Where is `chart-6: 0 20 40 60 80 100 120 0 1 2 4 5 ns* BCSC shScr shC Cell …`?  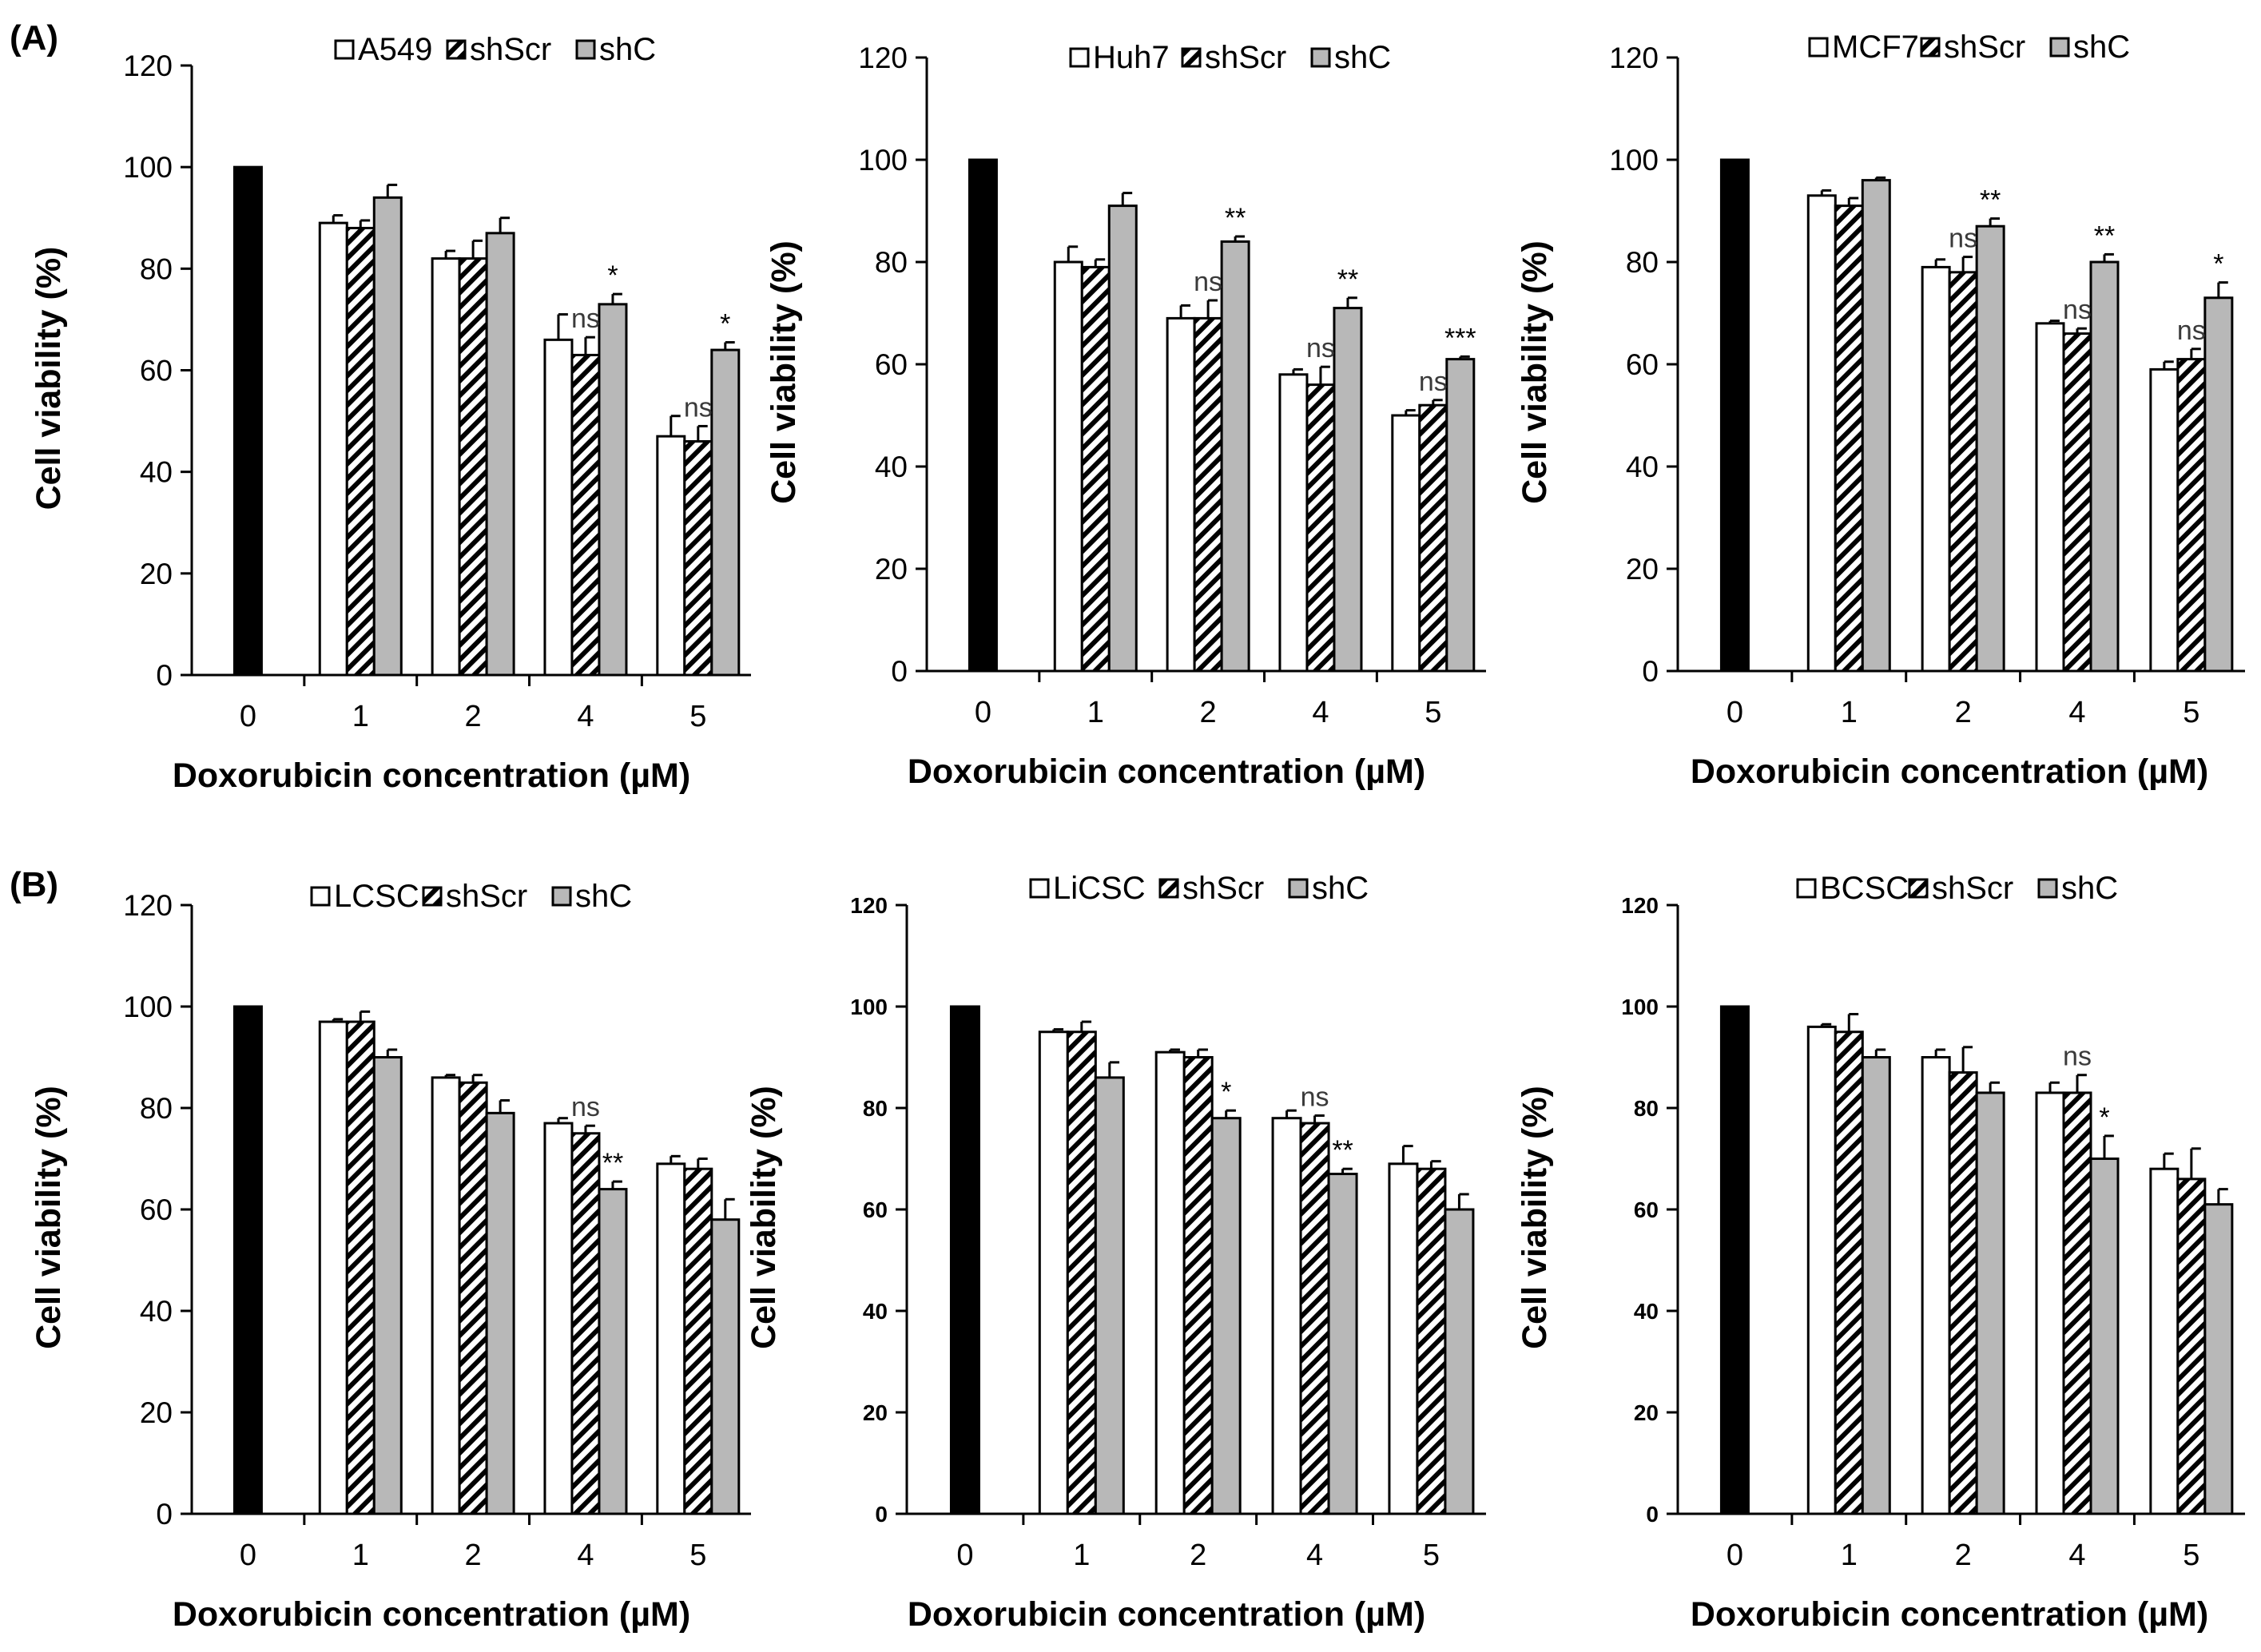 chart-6: 0 20 40 60 80 100 120 0 1 2 4 5 ns* BCSC shScr shC Cell … is located at coordinates (1880, 1252).